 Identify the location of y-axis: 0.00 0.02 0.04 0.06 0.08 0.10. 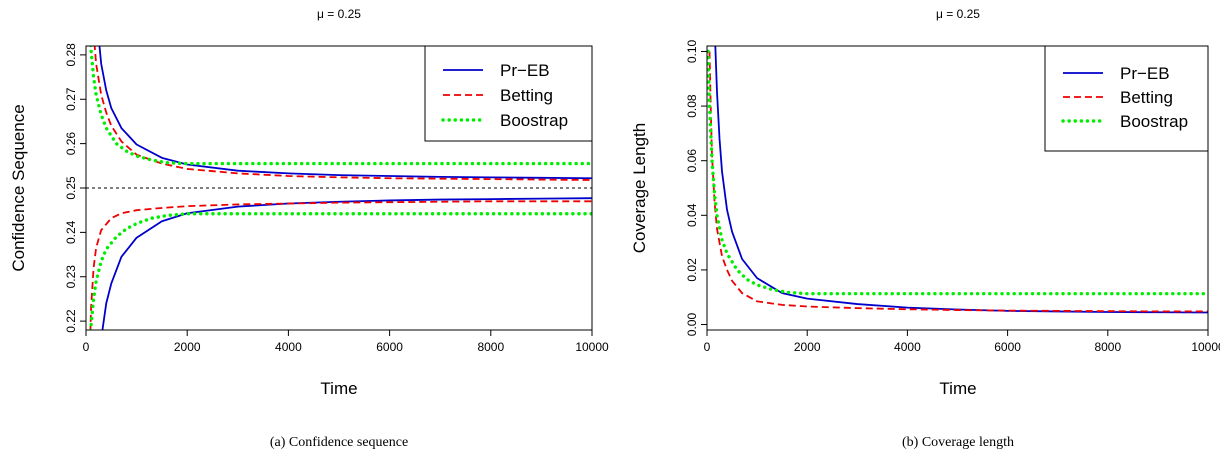
(696, 187).